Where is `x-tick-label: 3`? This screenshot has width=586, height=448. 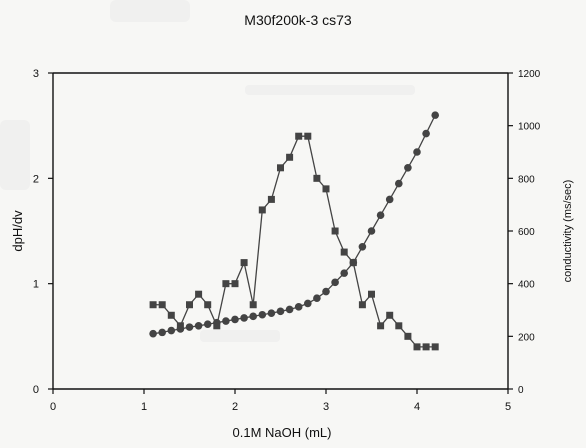 x-tick-label: 3 is located at coordinates (326, 407).